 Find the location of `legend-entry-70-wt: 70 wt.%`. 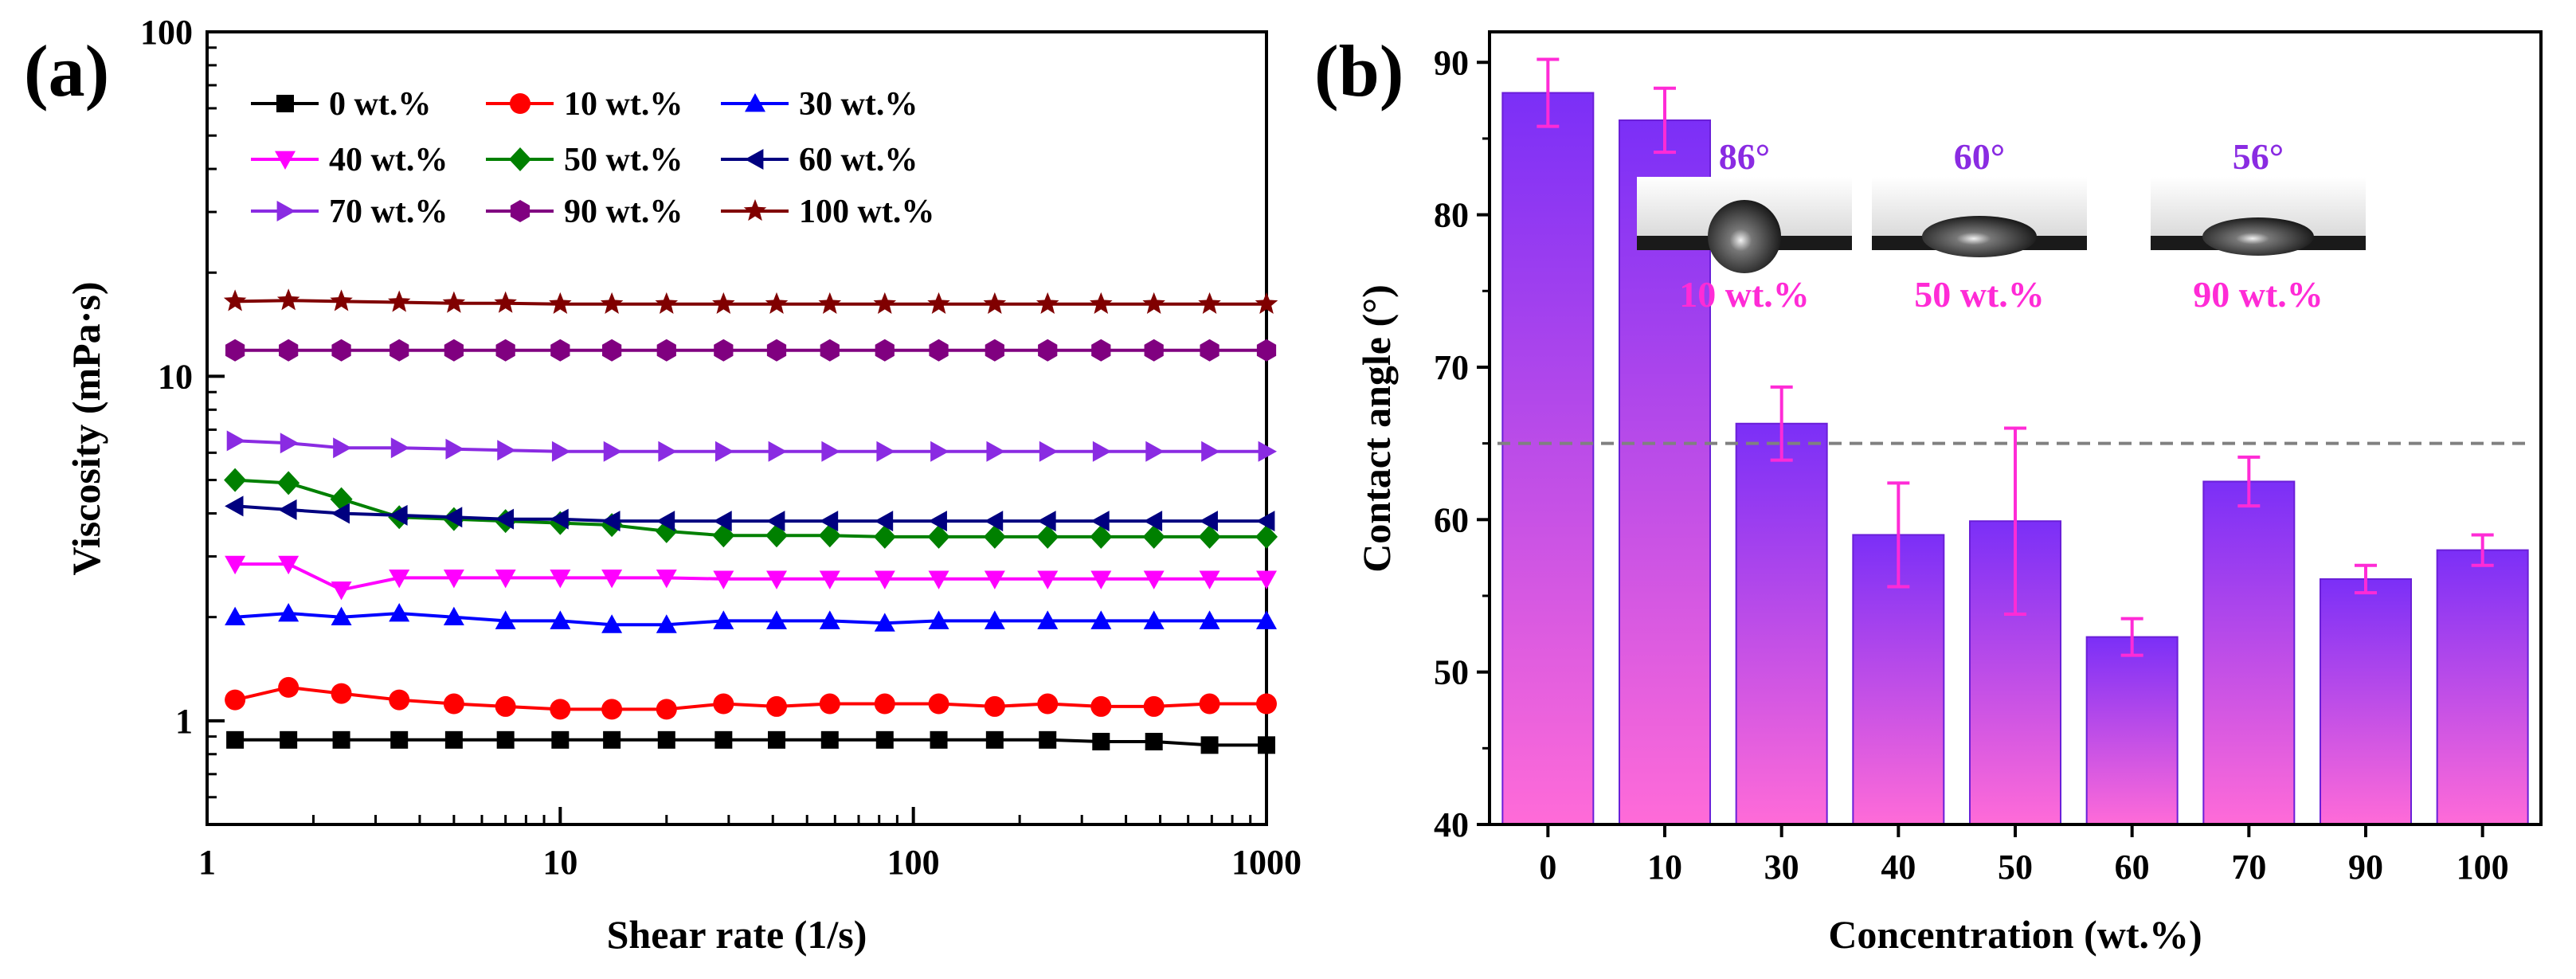

legend-entry-70-wt: 70 wt.% is located at coordinates (349, 212).